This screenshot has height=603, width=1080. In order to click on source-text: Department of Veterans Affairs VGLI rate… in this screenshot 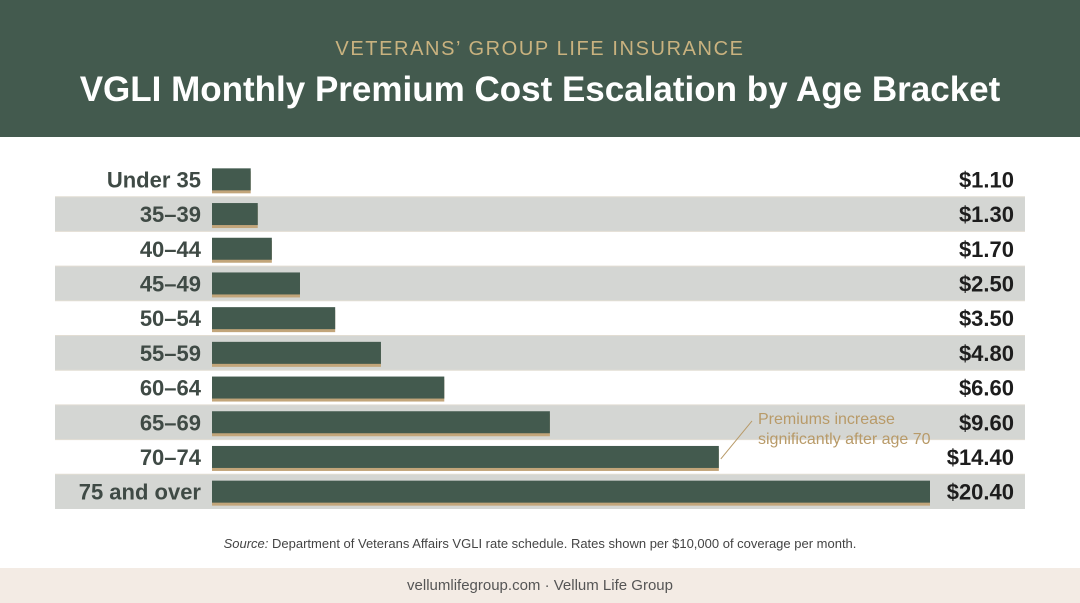, I will do `click(562, 543)`.